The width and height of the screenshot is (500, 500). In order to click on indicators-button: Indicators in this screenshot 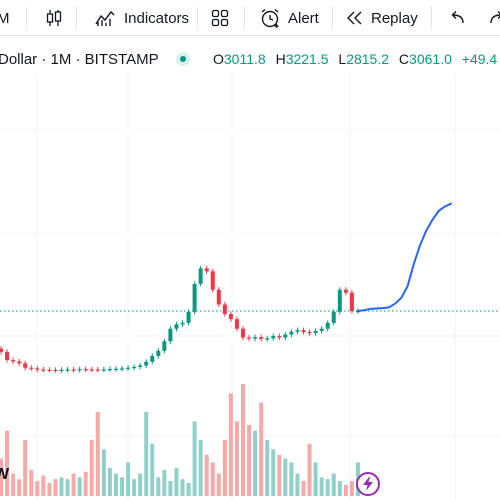, I will do `click(141, 18)`.